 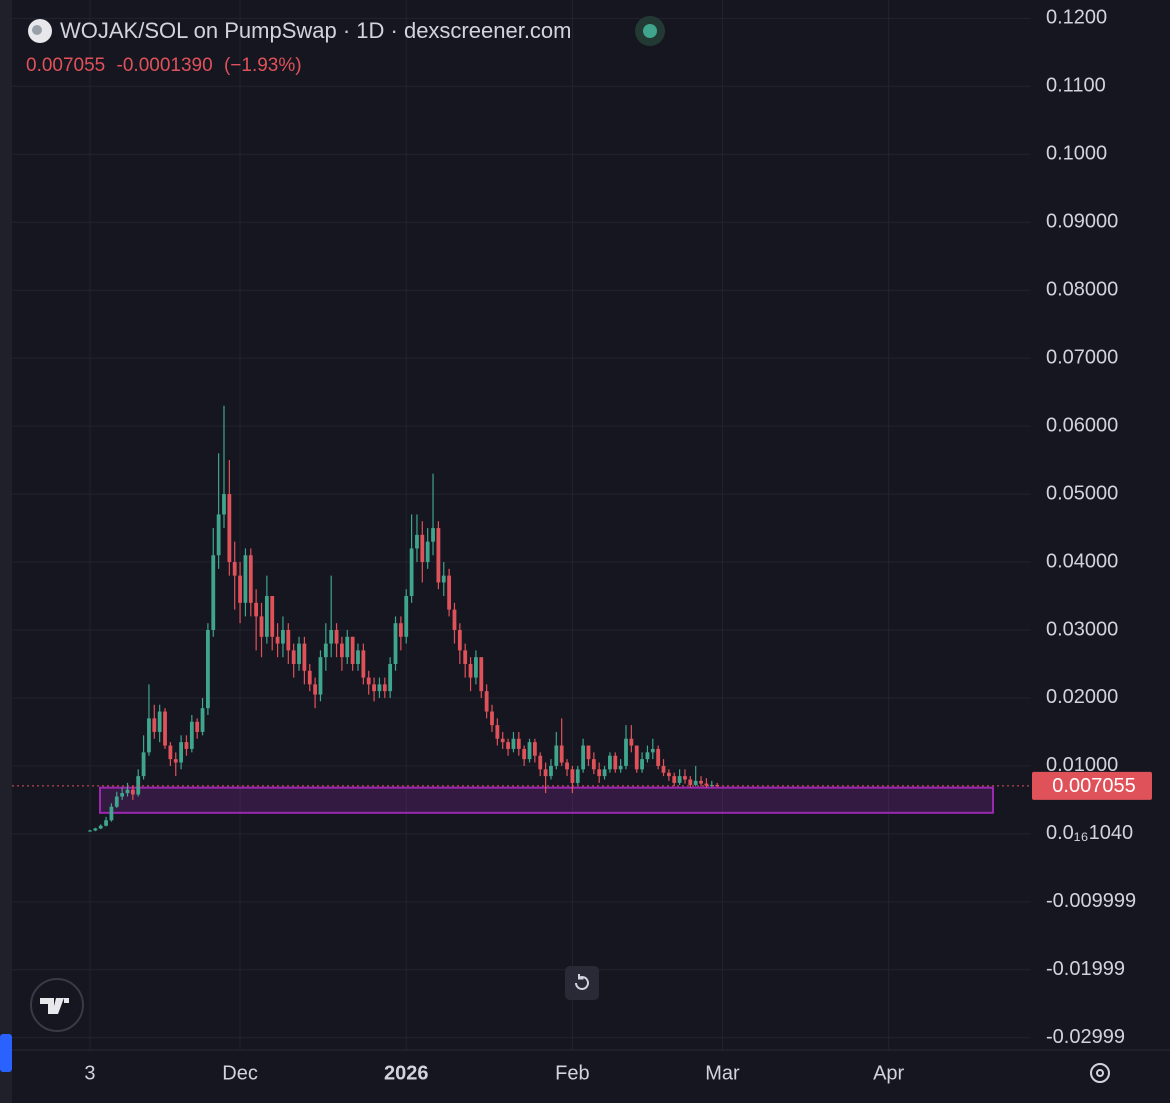 What do you see at coordinates (582, 983) in the screenshot?
I see `reset-button` at bounding box center [582, 983].